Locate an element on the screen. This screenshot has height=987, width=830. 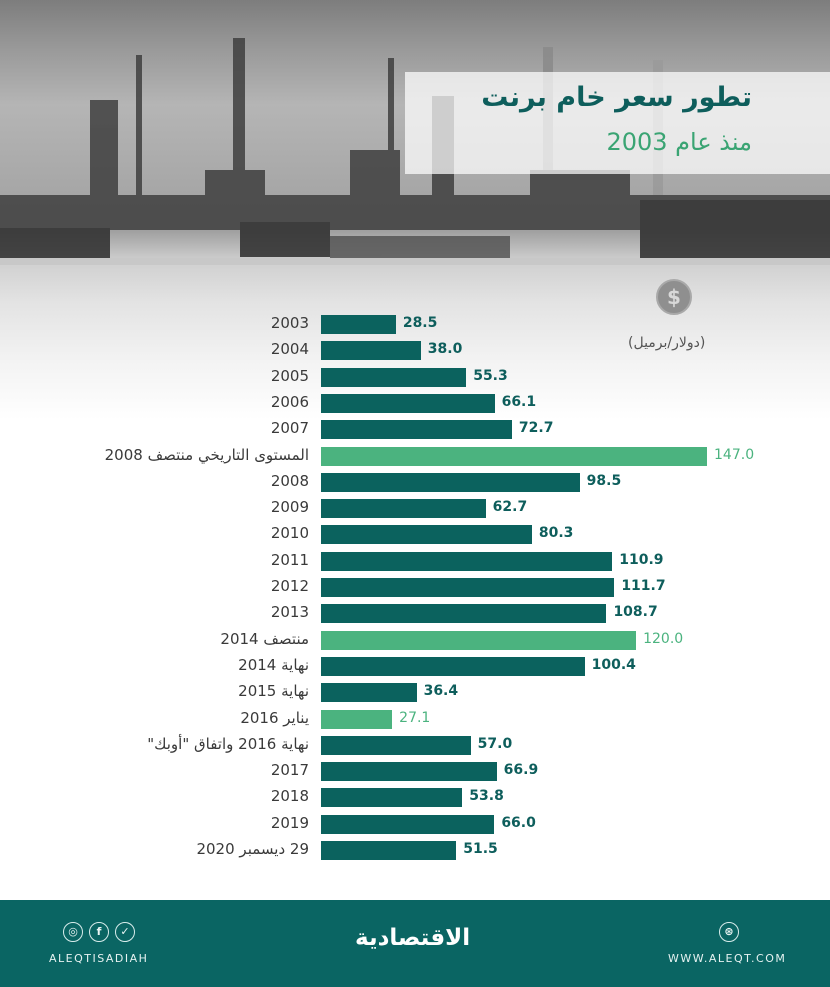
value-label: 111.7 is located at coordinates (643, 586).